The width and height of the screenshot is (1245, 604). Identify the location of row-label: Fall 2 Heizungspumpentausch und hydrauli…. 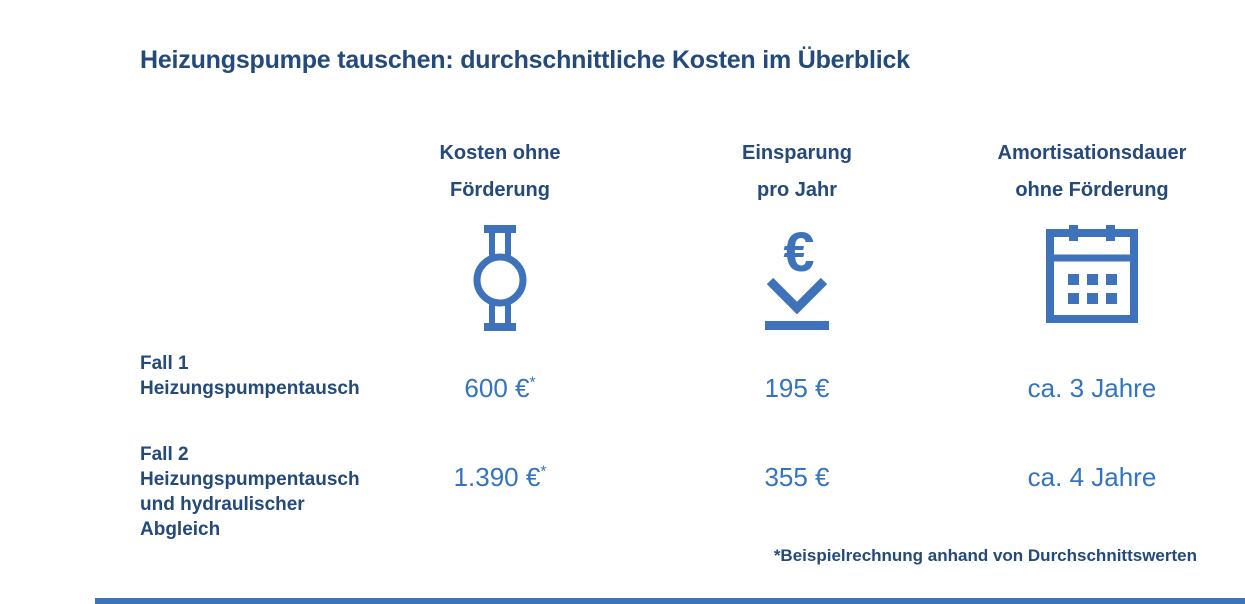
(265, 492).